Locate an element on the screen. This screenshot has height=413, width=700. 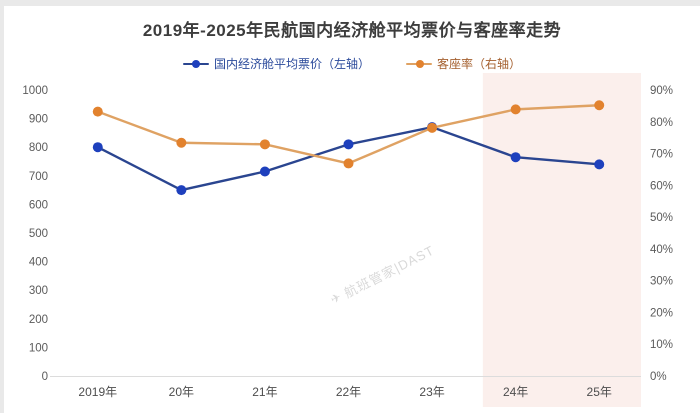
chart-legend: 国内经济舱平均票价（左轴） 客座率（右轴） is located at coordinates (352, 63).